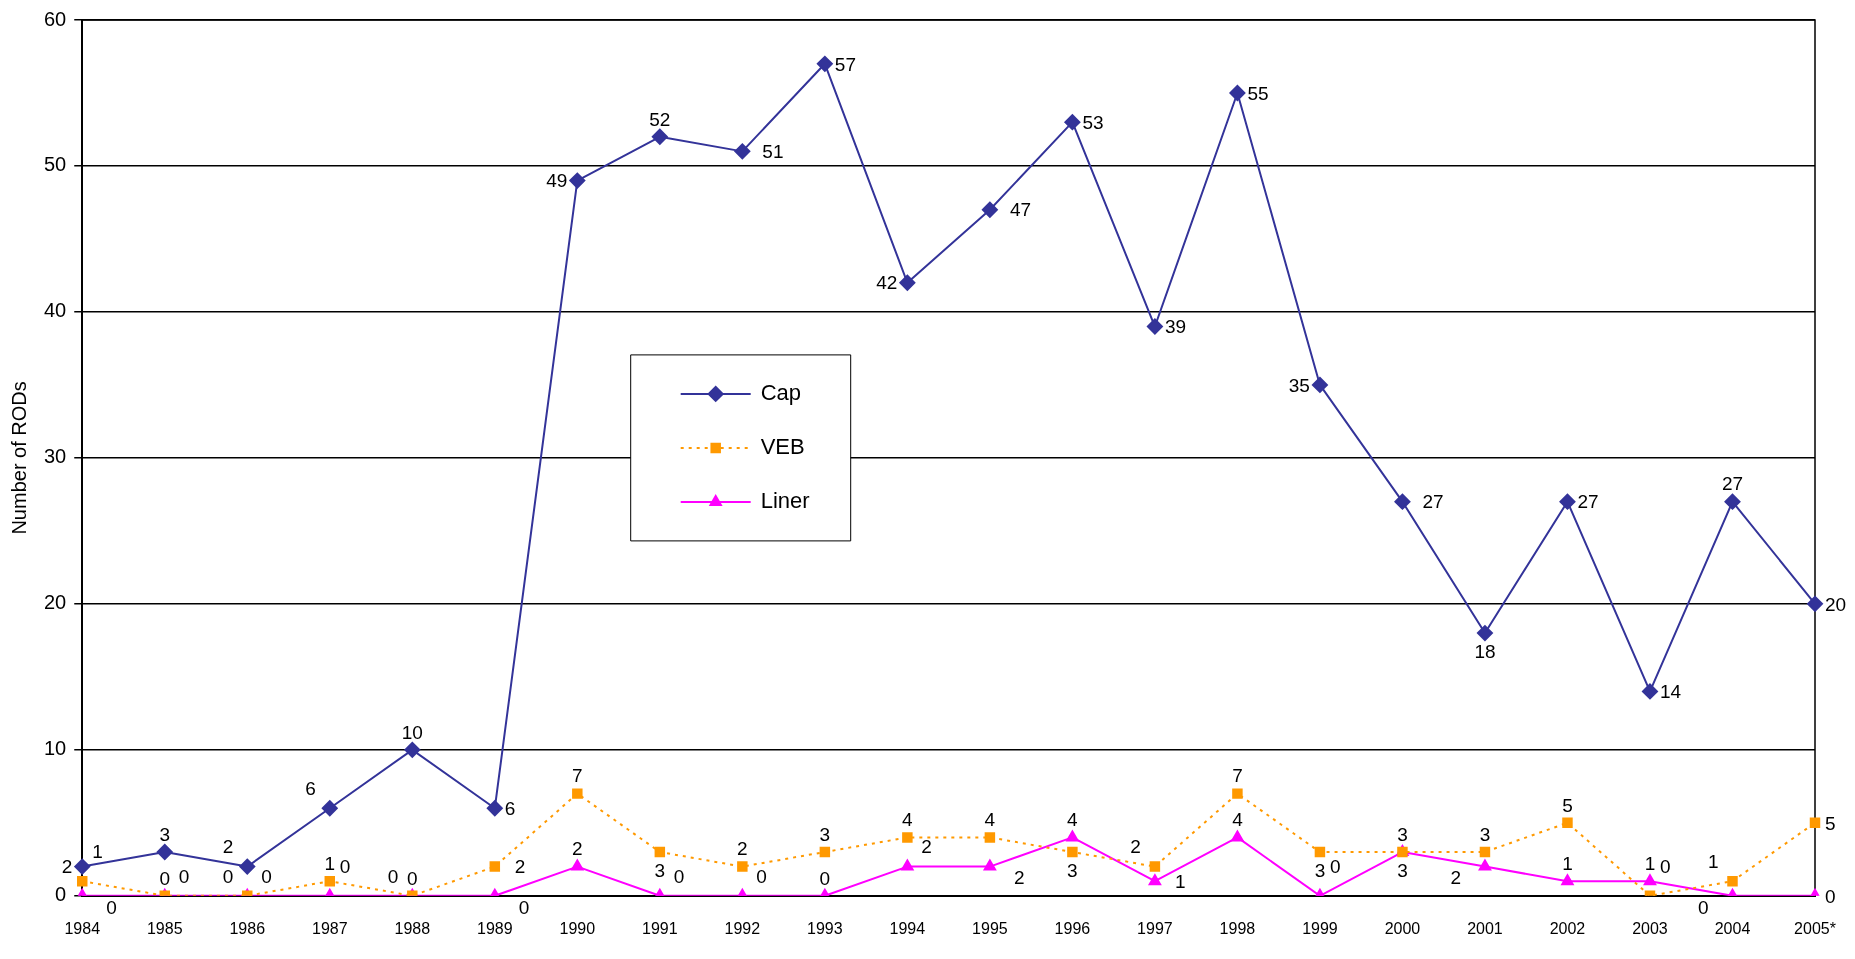  I want to click on y-tick-label: 30, so click(55, 456).